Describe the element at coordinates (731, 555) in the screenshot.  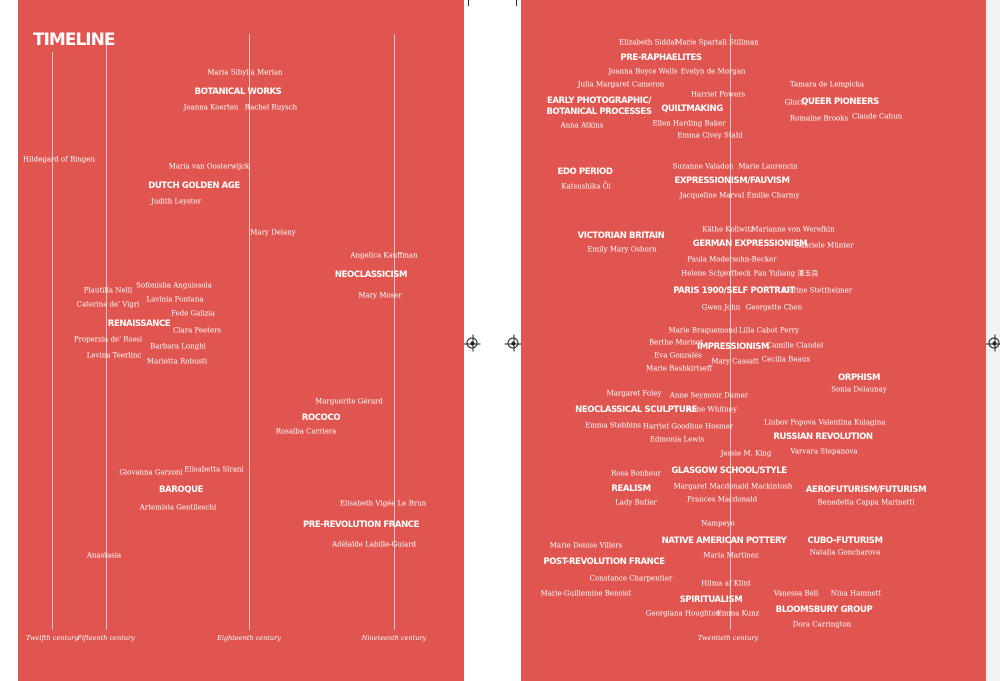
I see `artist-label: Maria Martinez` at that location.